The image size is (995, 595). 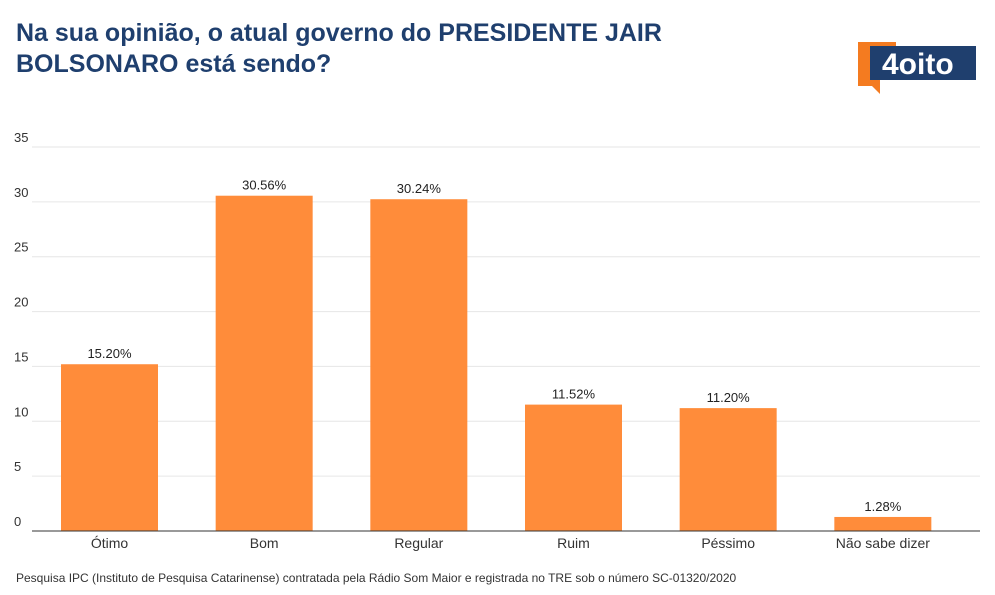 I want to click on y-tick-label: 10, so click(x=21, y=411).